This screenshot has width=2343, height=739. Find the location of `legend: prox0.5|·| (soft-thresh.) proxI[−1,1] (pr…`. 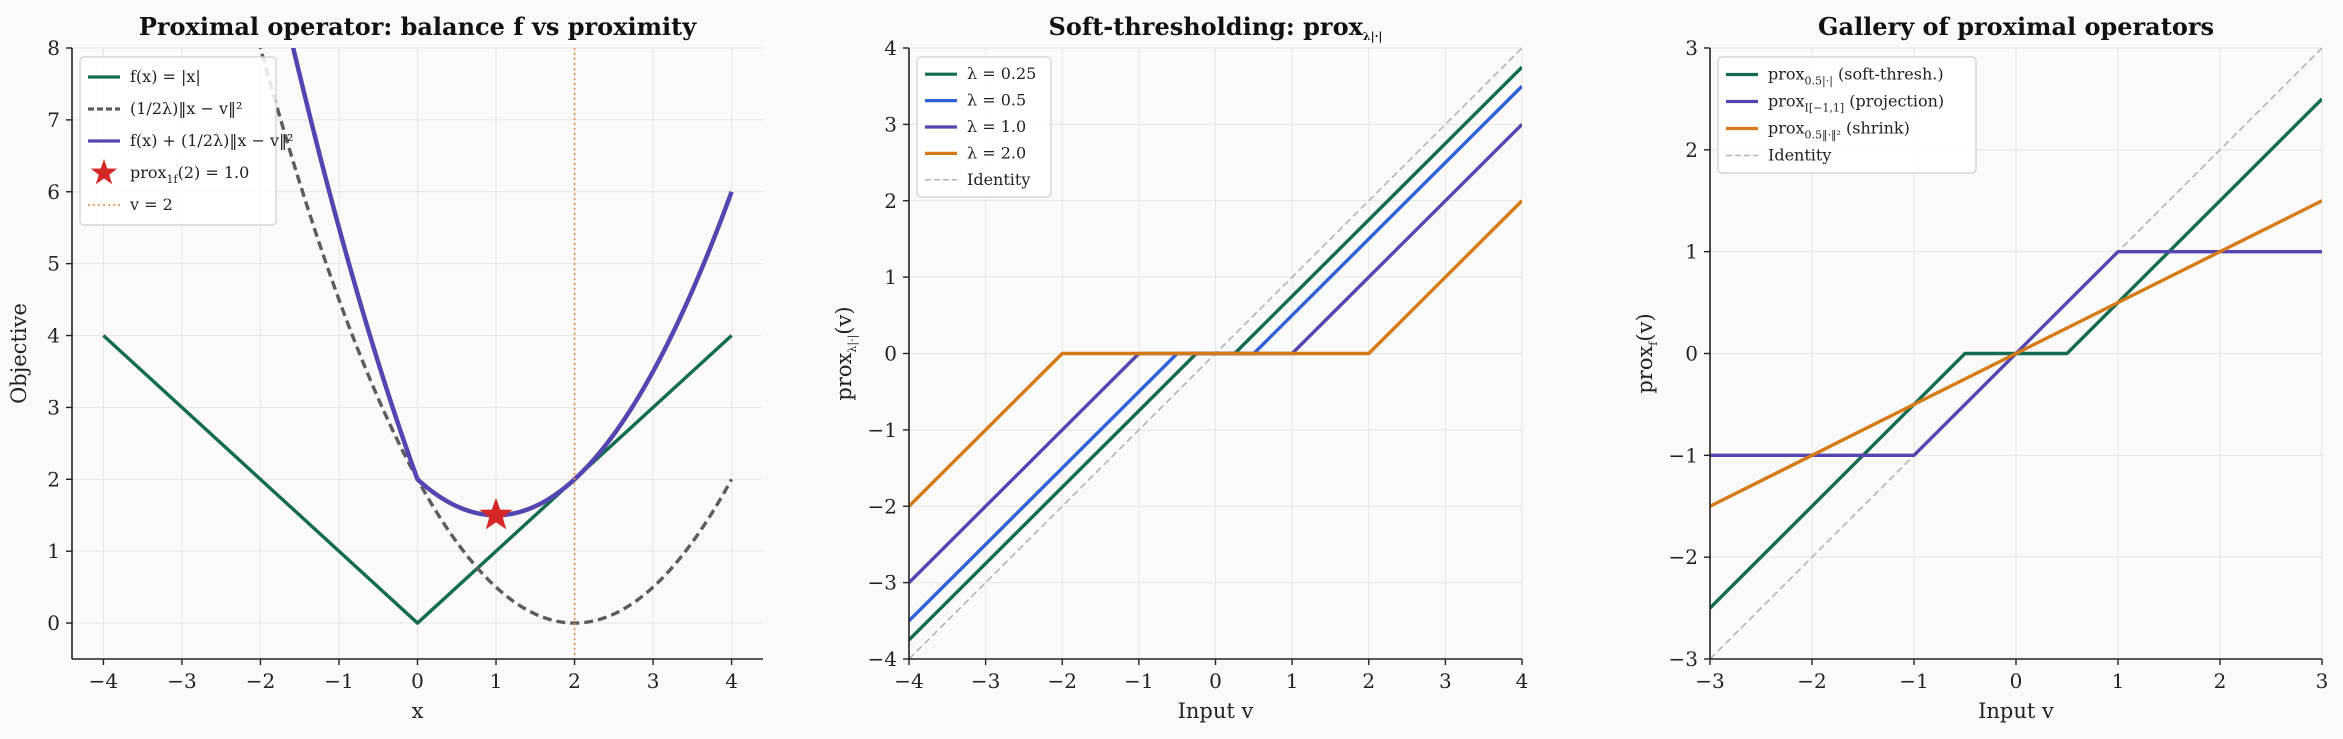

legend: prox0.5|·| (soft-thresh.) proxI[−1,1] (pr… is located at coordinates (1847, 115).